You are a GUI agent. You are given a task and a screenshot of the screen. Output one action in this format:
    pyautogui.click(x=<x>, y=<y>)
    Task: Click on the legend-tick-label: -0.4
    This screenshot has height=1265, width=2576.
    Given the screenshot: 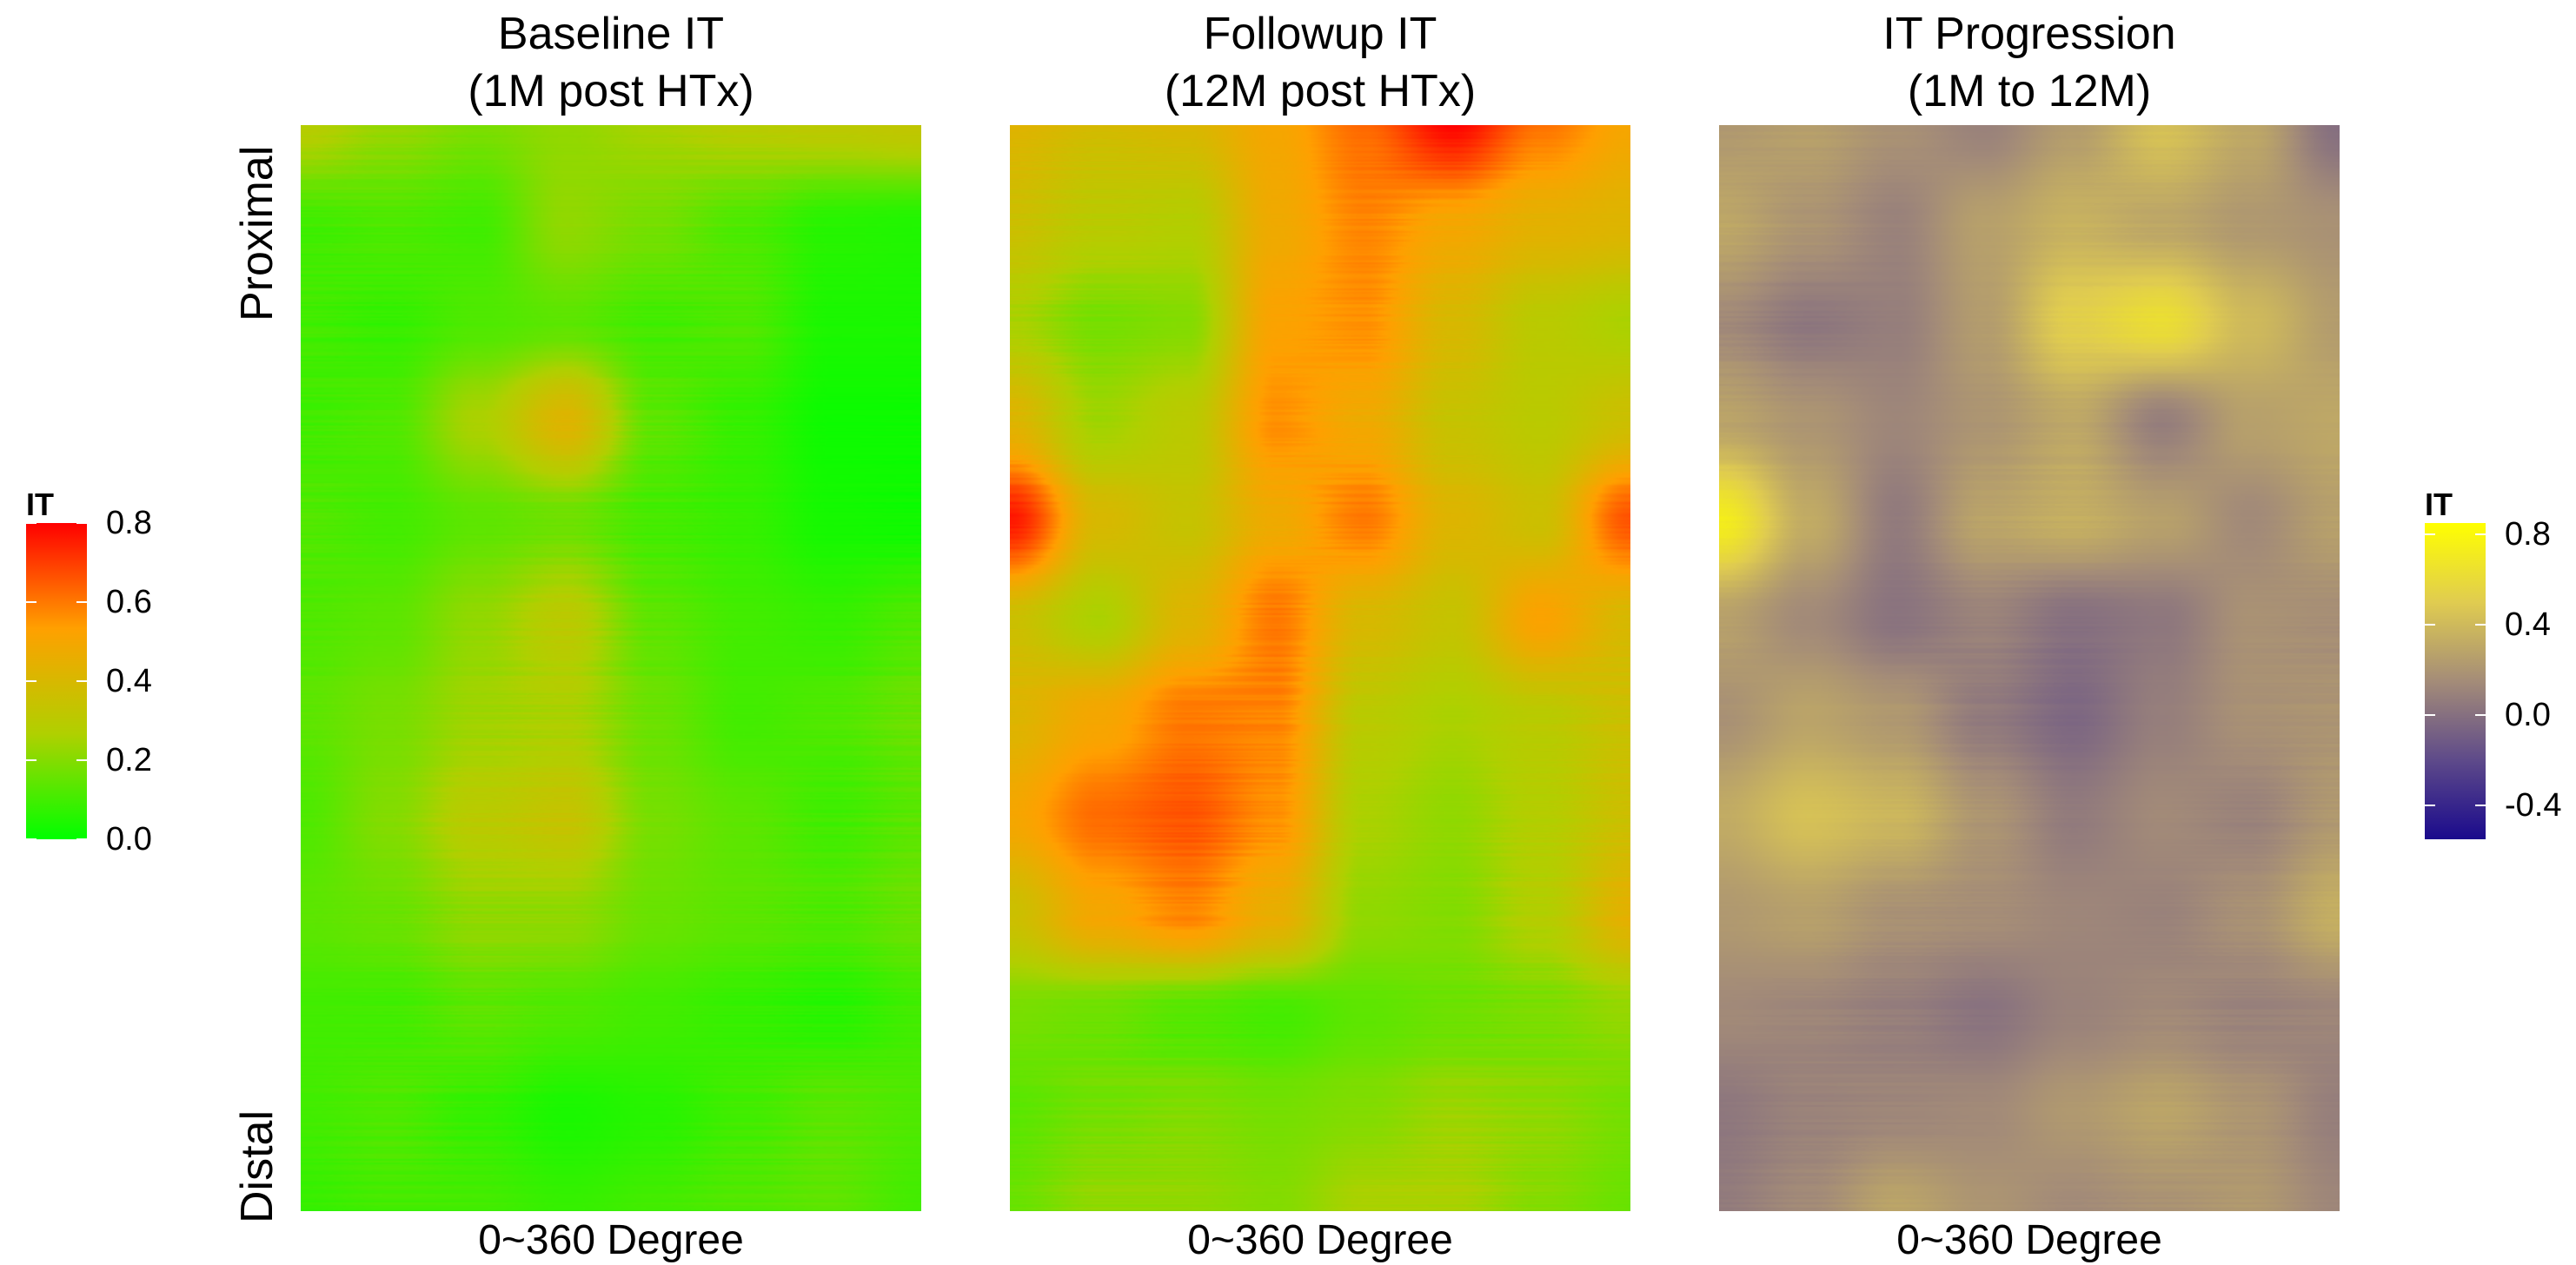 What is the action you would take?
    pyautogui.click(x=2533, y=805)
    